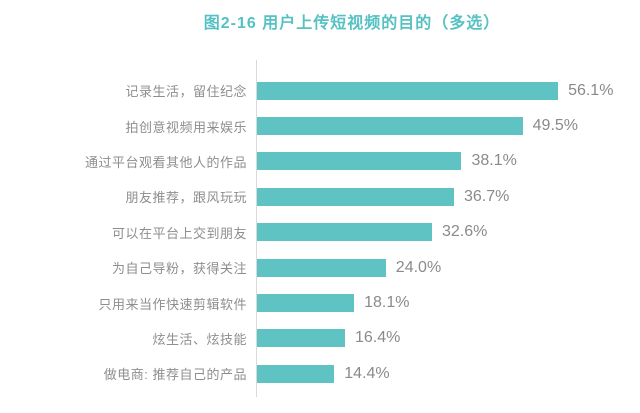 This screenshot has width=640, height=413. Describe the element at coordinates (464, 232) in the screenshot. I see `value-label: 32.6%` at that location.